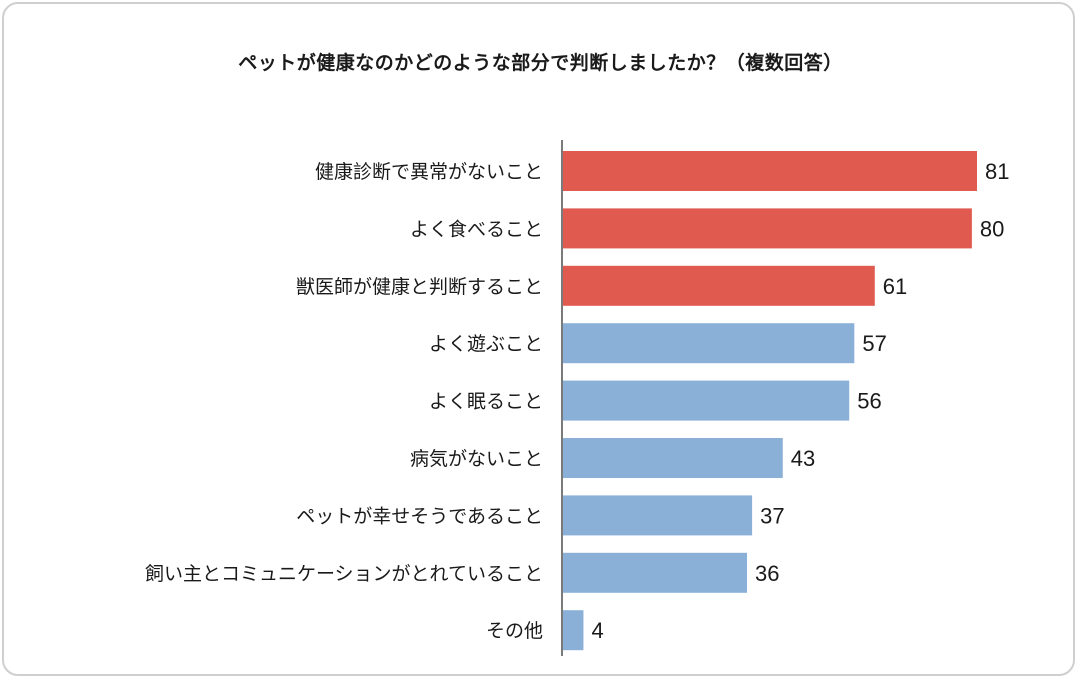  I want to click on value-label-1: 81, so click(997, 171).